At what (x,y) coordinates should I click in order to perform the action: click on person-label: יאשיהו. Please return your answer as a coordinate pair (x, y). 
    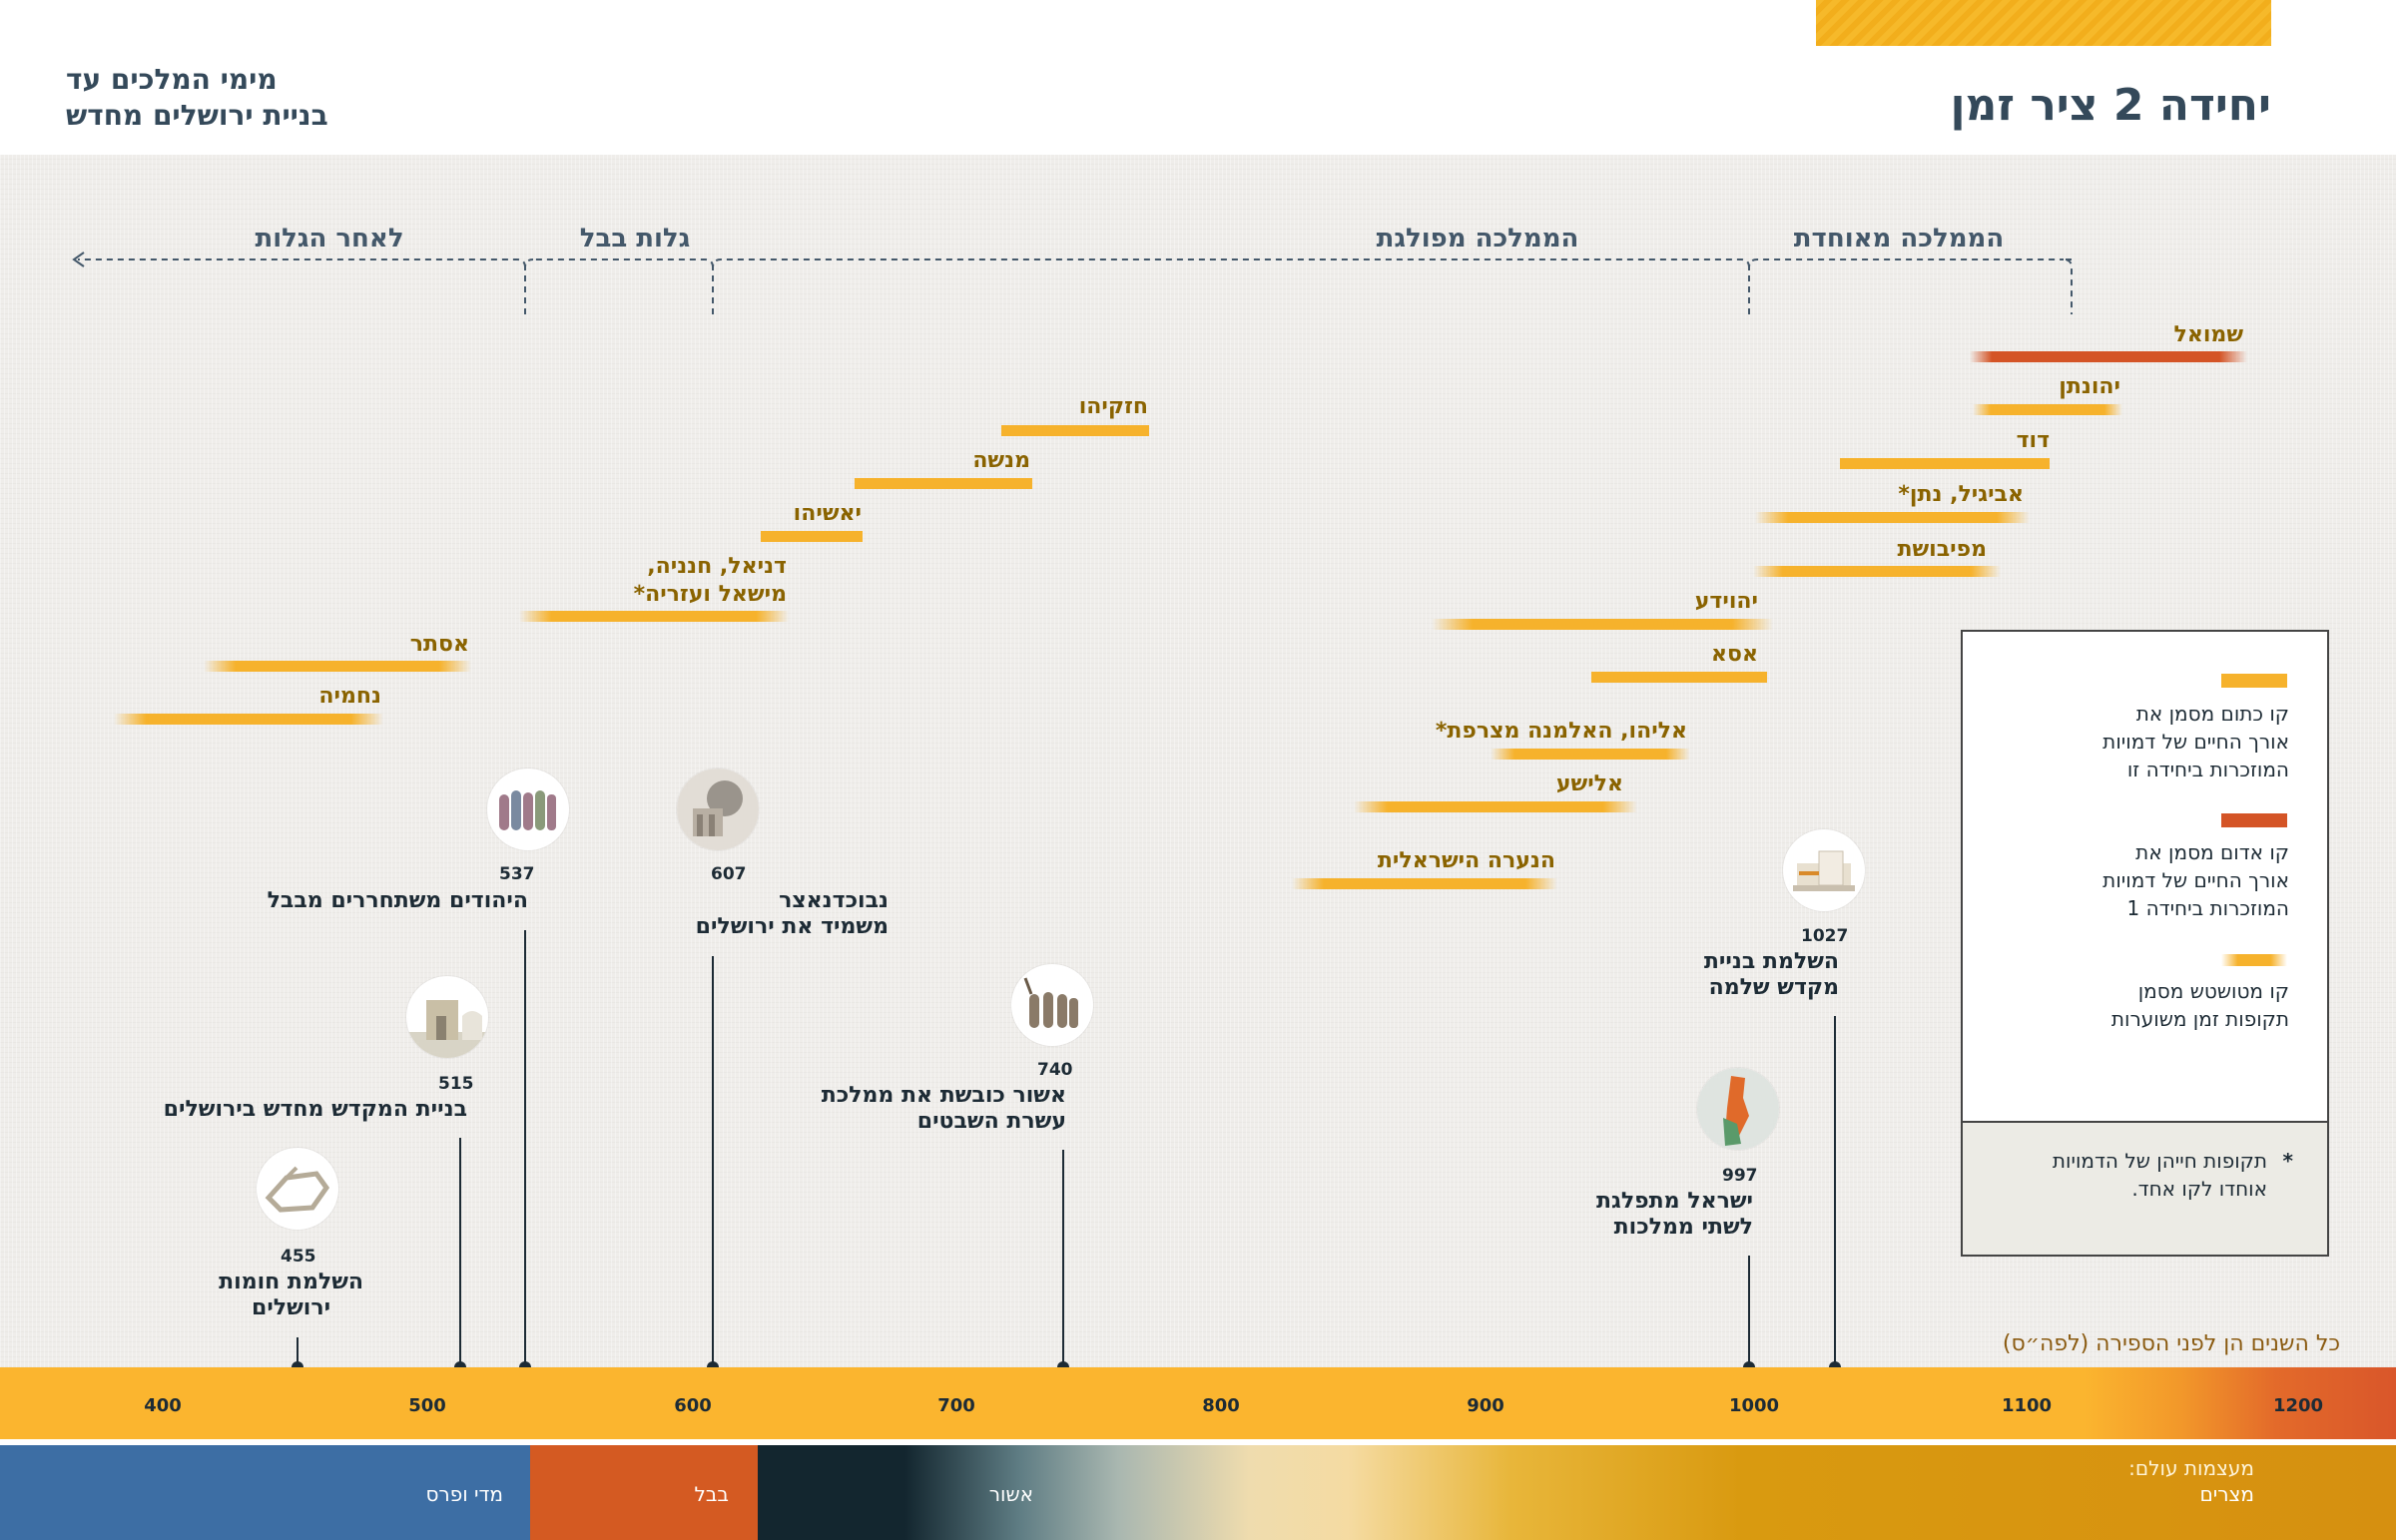
    Looking at the image, I should click on (827, 513).